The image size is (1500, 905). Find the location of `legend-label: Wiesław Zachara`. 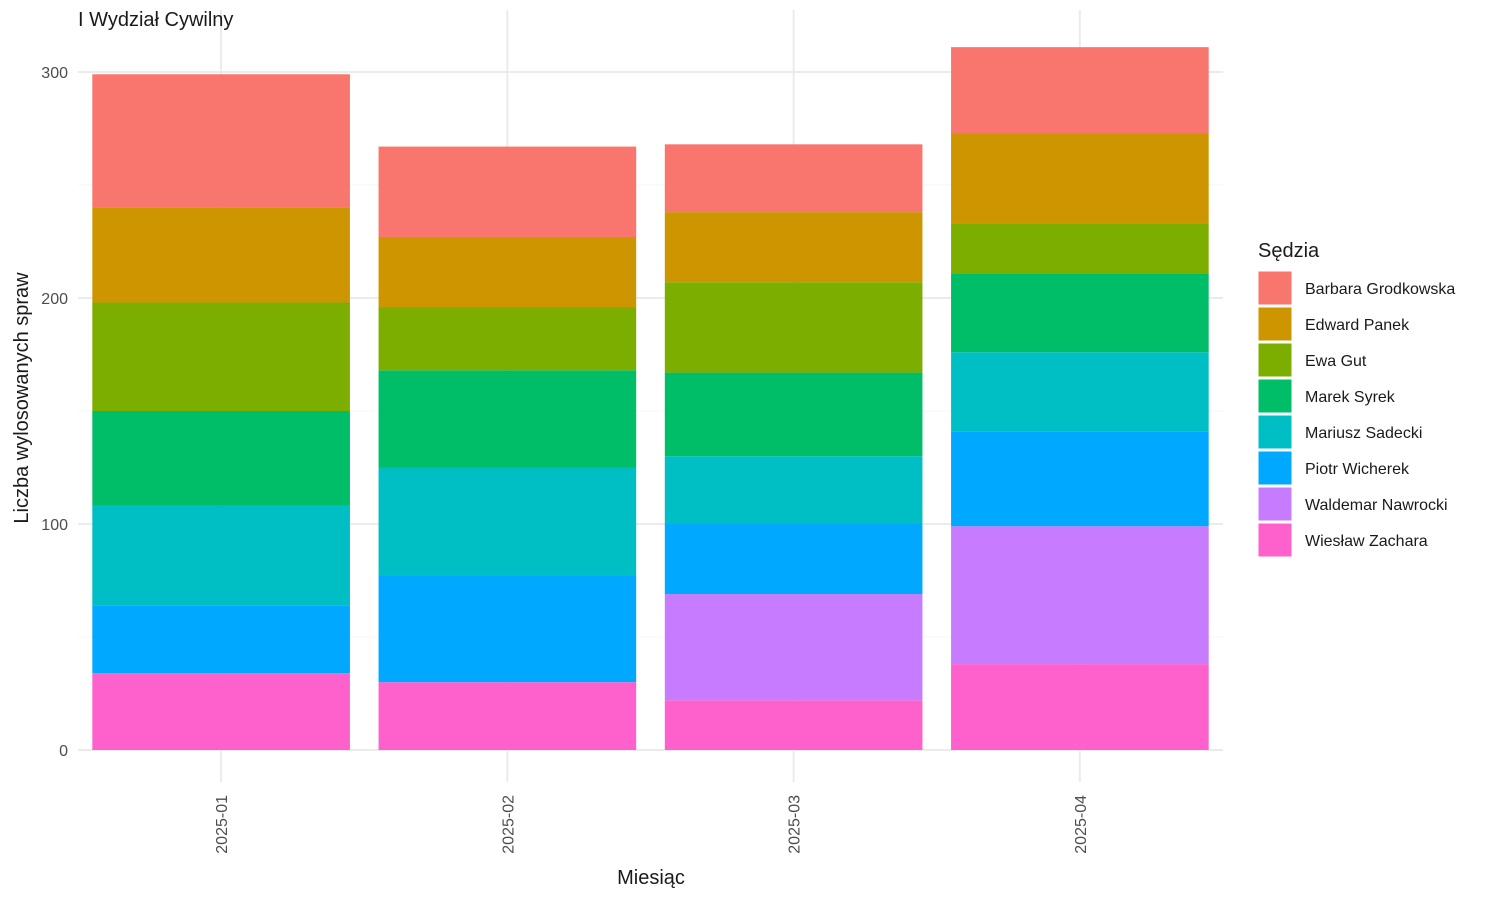

legend-label: Wiesław Zachara is located at coordinates (1366, 541).